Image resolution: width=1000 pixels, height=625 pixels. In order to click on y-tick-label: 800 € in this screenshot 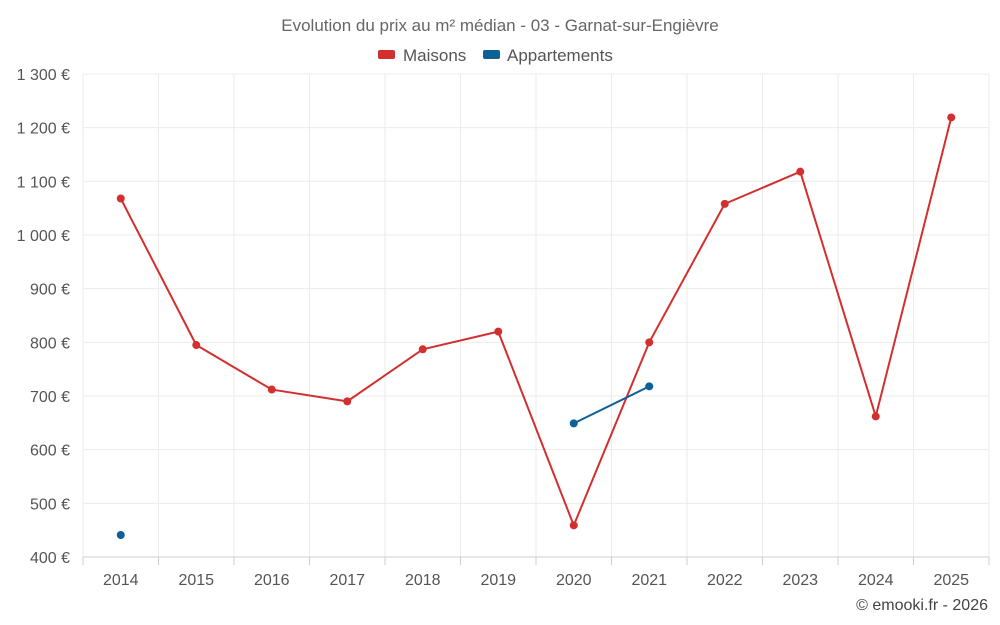, I will do `click(50, 343)`.